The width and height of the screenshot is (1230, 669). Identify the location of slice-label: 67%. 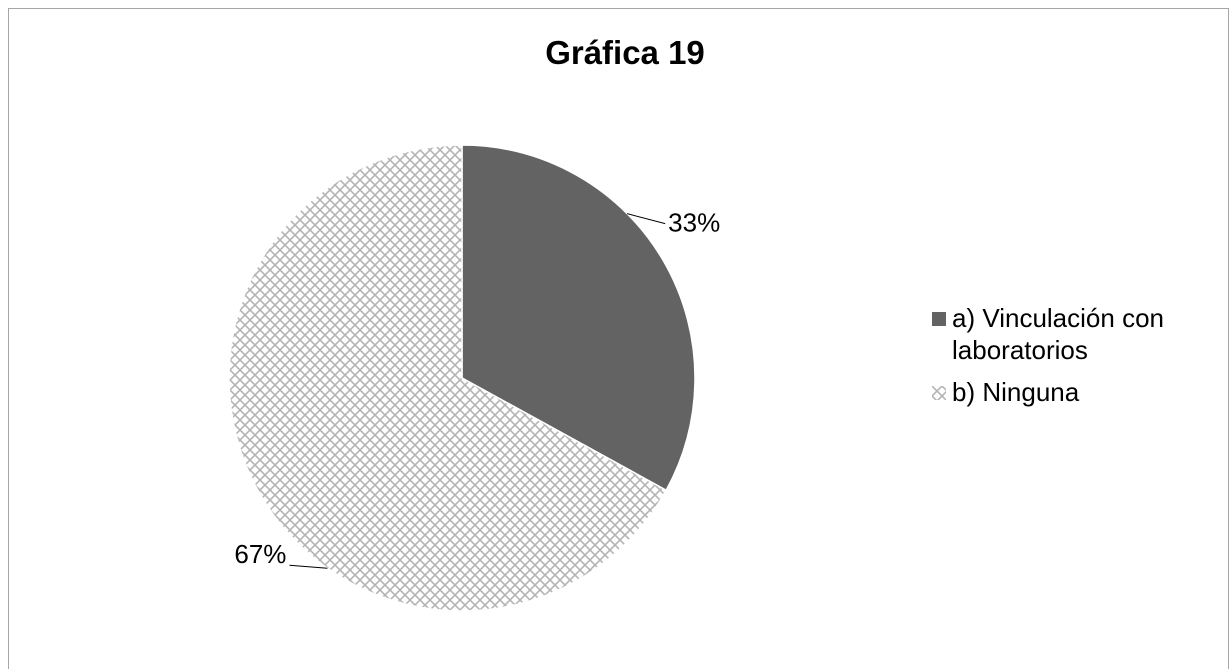
(260, 554).